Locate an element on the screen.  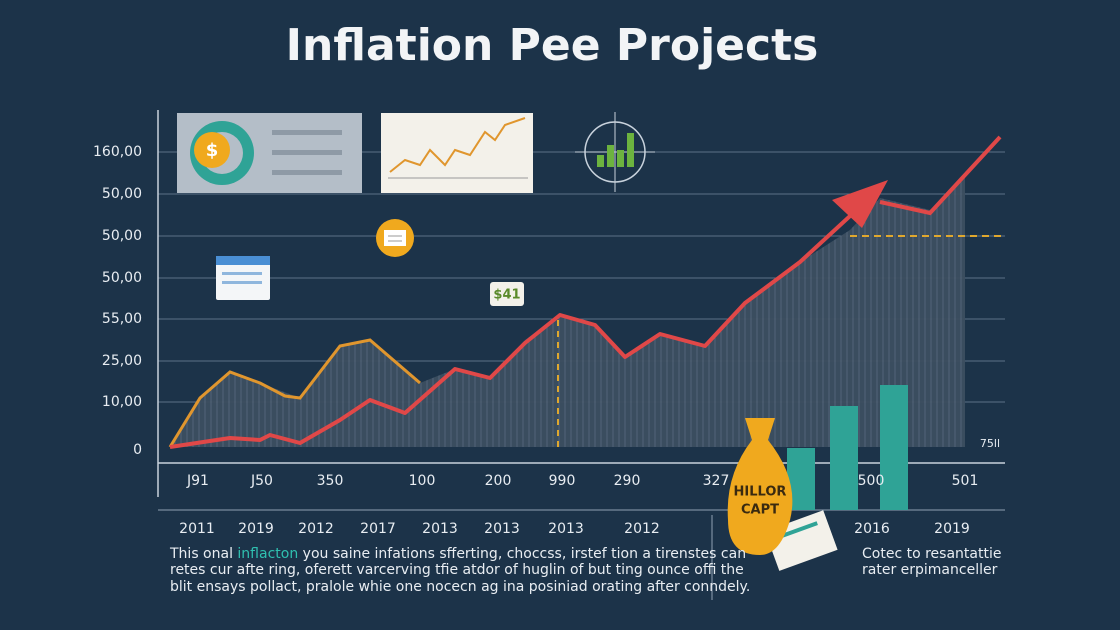
y-axis-label: 55,00 is located at coordinates (122, 319).